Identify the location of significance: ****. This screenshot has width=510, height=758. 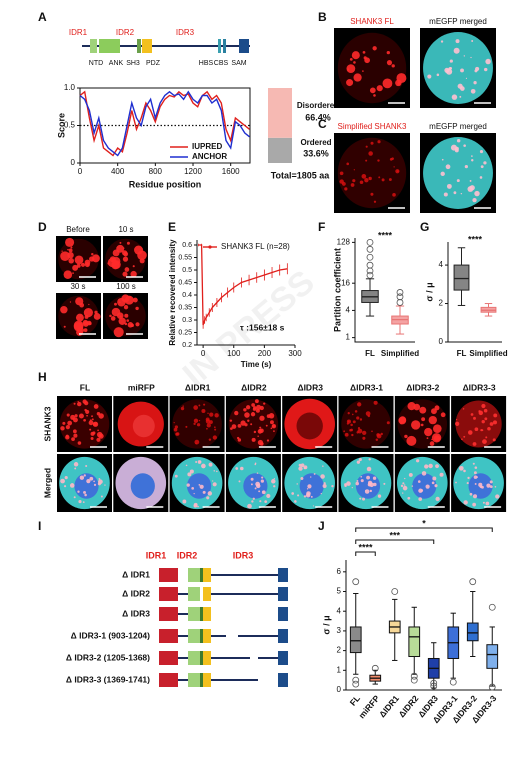
(475, 239).